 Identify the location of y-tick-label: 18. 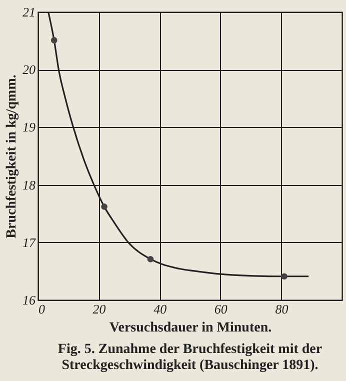
(29, 184).